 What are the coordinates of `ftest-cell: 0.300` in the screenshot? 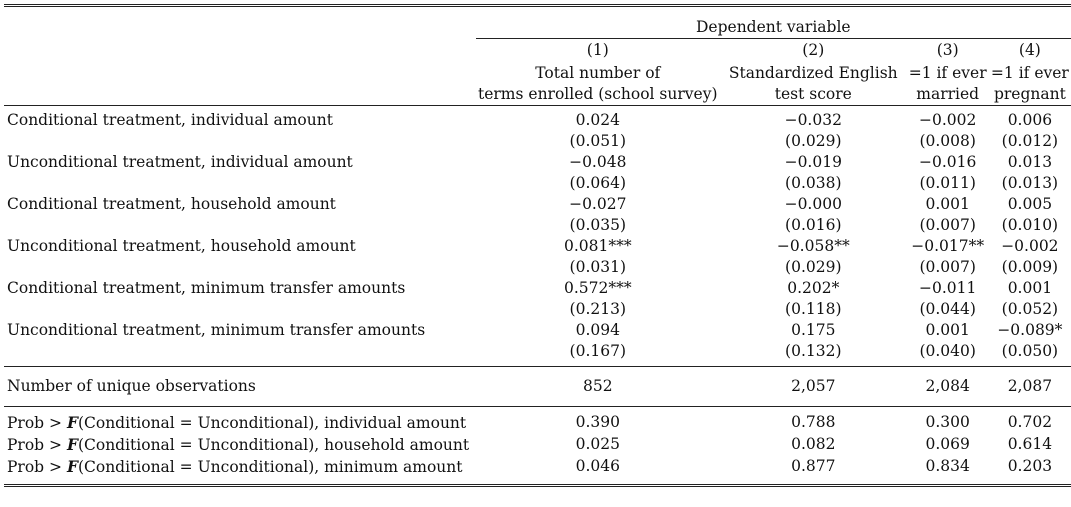 It's located at (947, 422).